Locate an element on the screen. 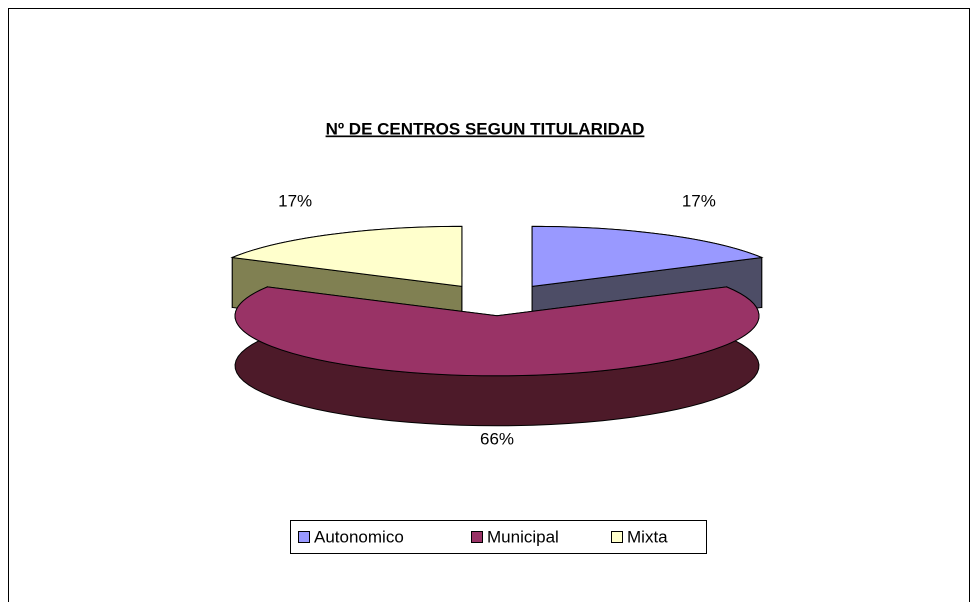  legend-box is located at coordinates (498, 537).